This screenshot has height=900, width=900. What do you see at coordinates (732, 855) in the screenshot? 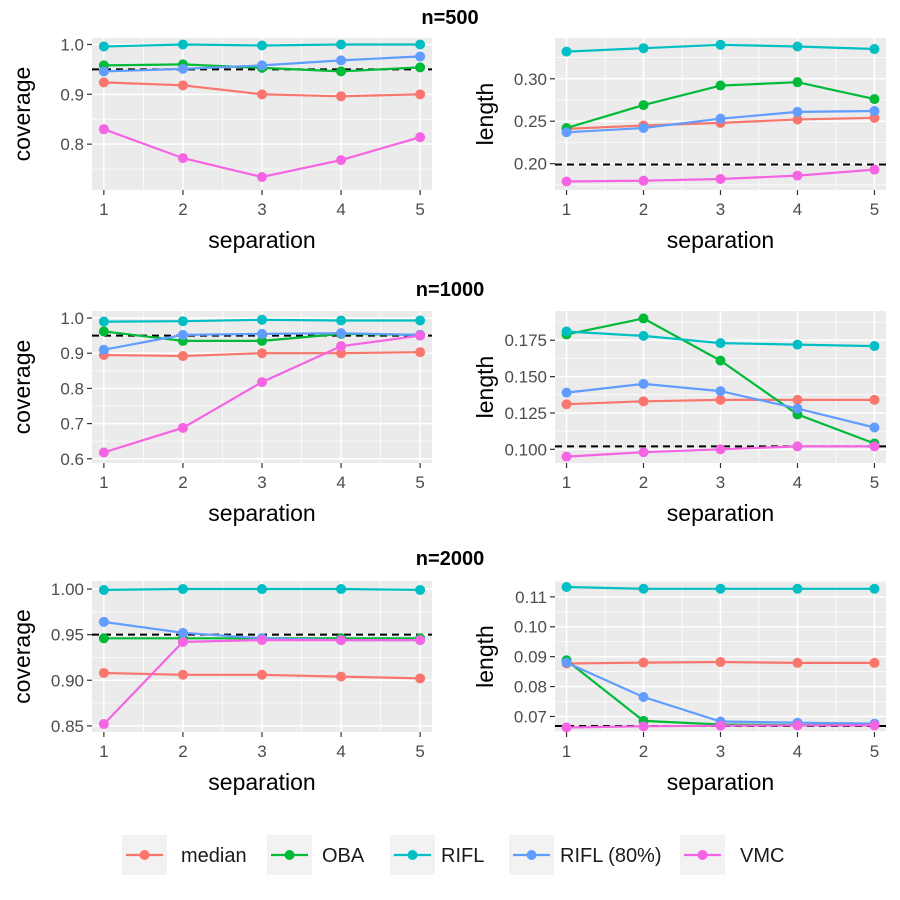
I see `legend-item-vmc: VMC` at bounding box center [732, 855].